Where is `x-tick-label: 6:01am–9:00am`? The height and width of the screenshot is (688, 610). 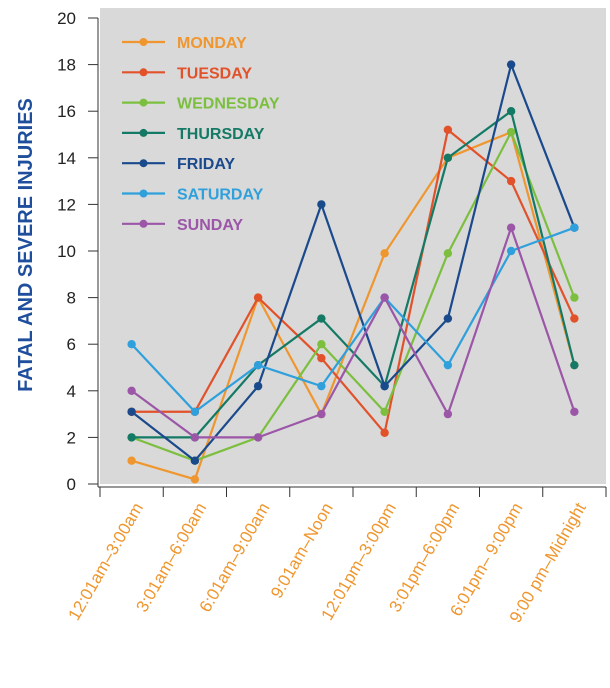 x-tick-label: 6:01am–9:00am is located at coordinates (235, 558).